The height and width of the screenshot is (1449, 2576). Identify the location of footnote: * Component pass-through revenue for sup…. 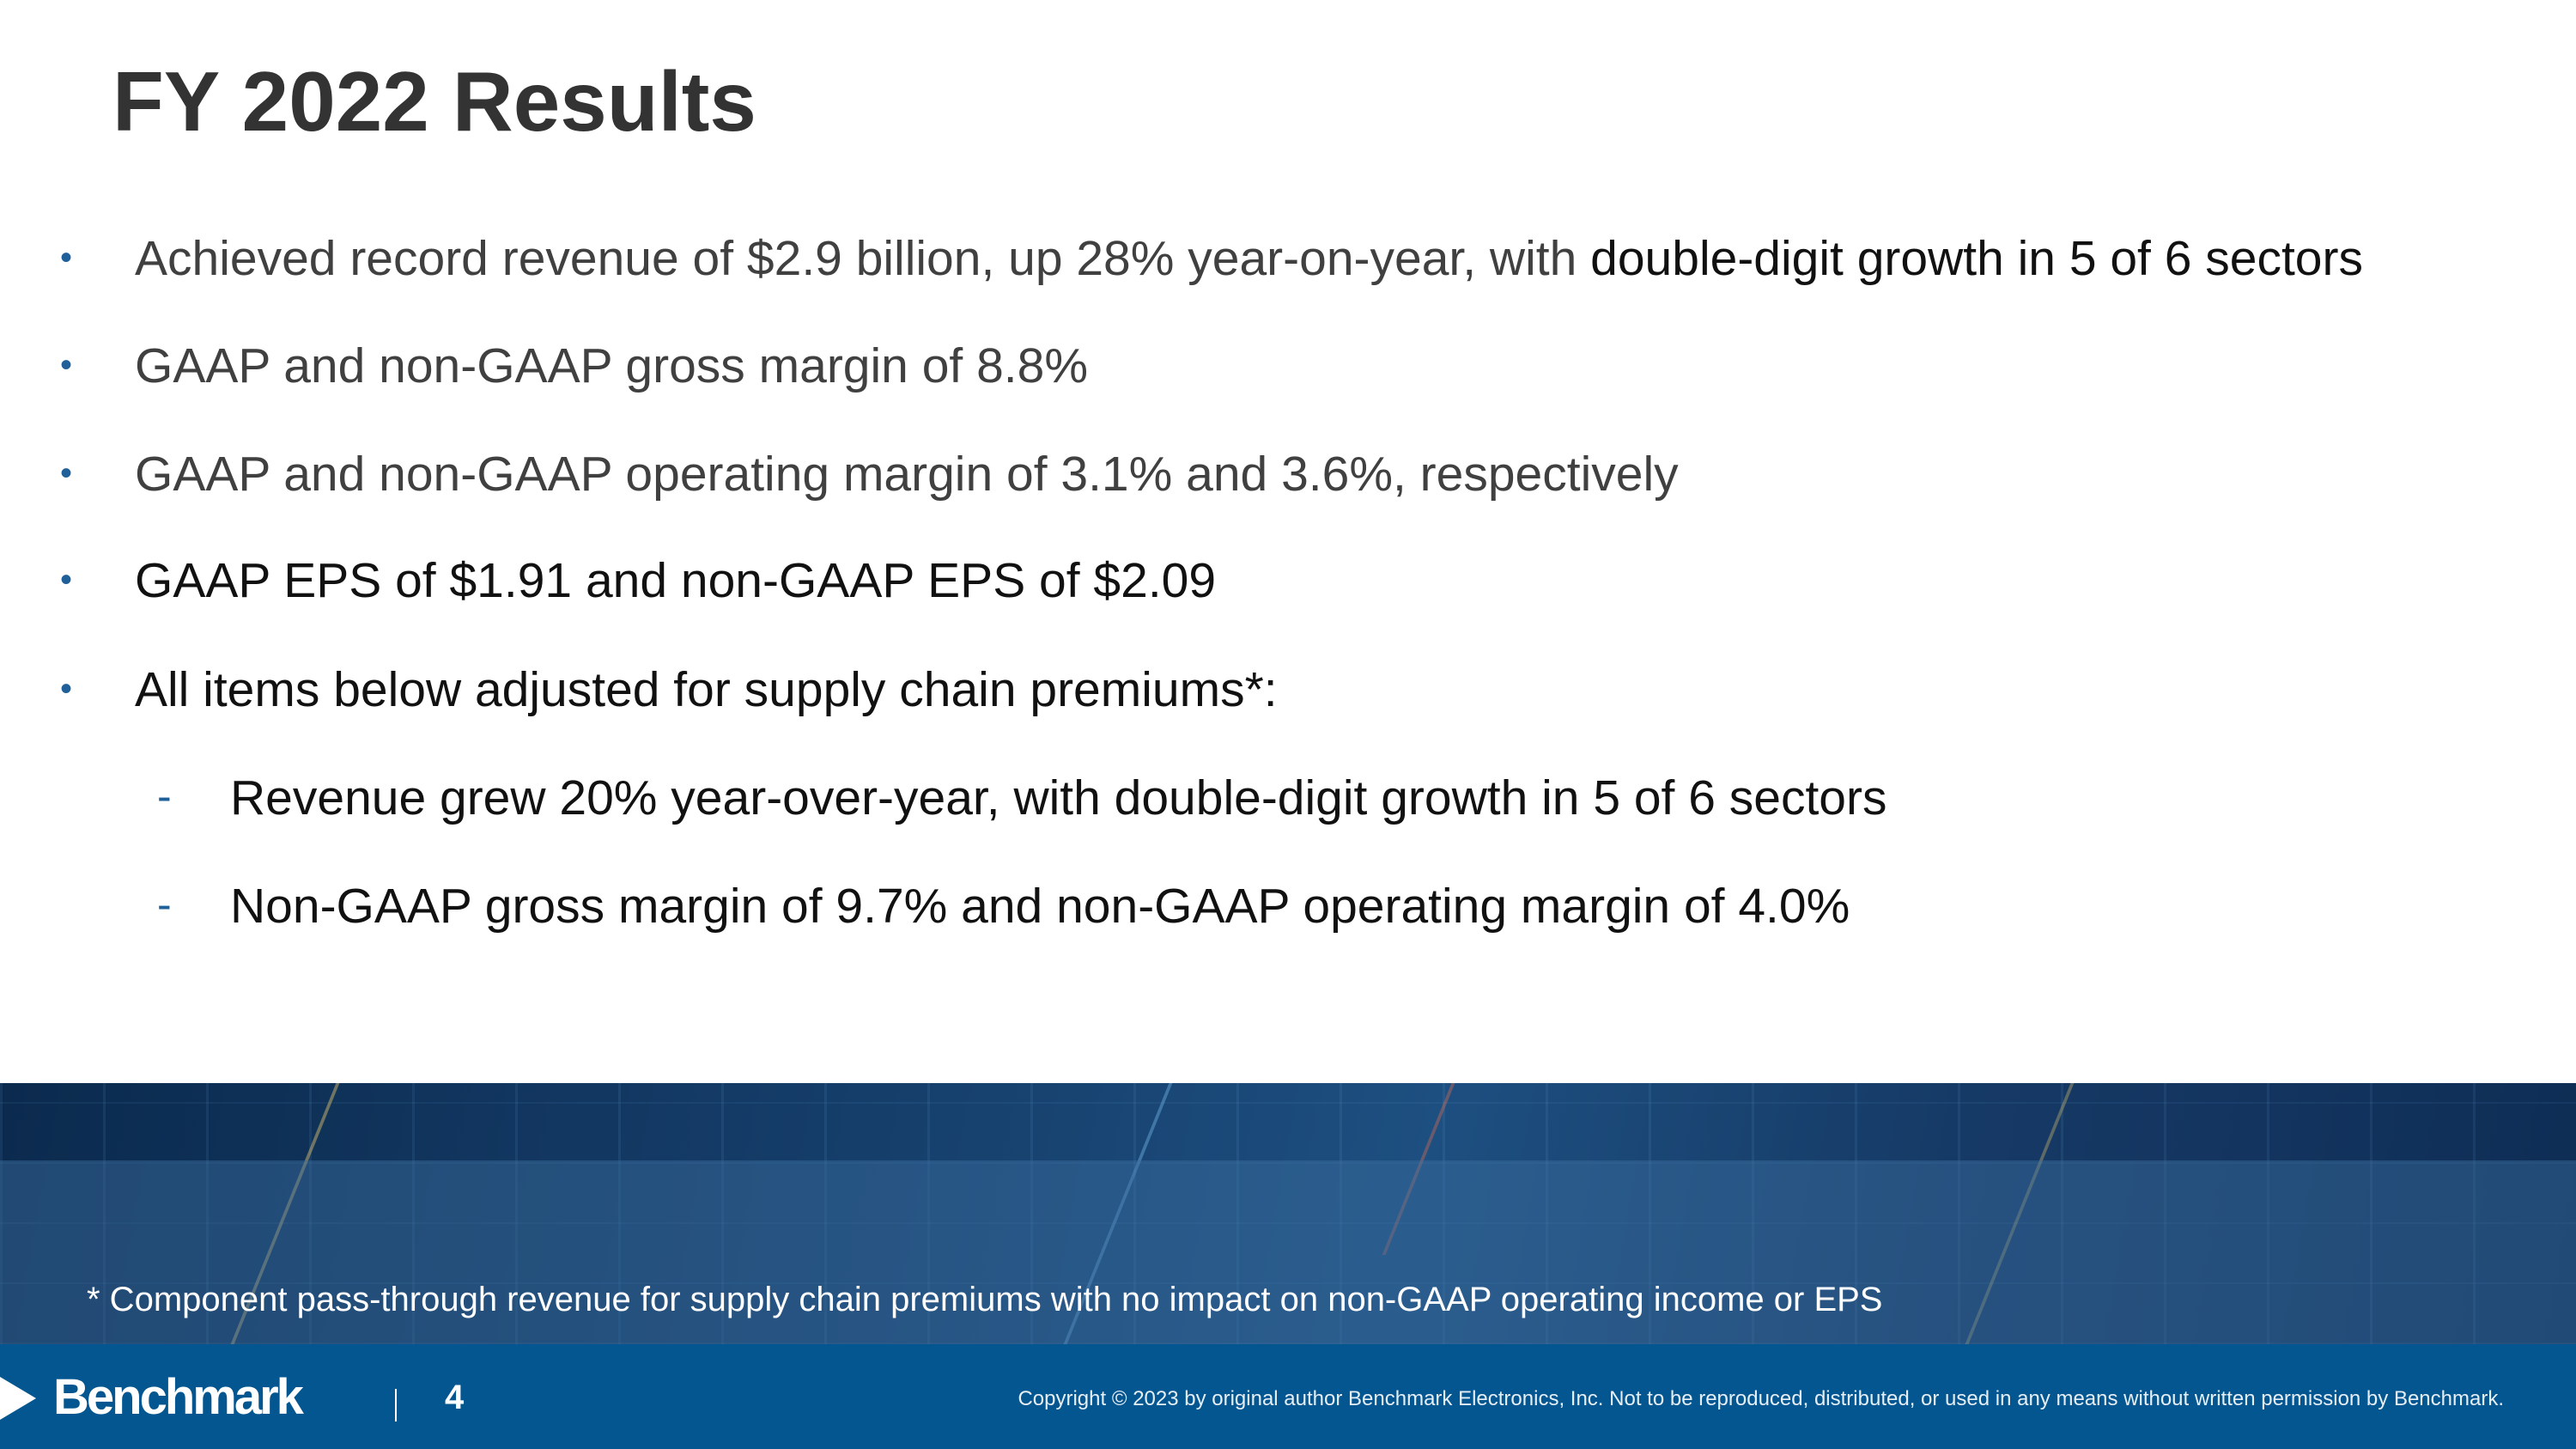
(985, 1299).